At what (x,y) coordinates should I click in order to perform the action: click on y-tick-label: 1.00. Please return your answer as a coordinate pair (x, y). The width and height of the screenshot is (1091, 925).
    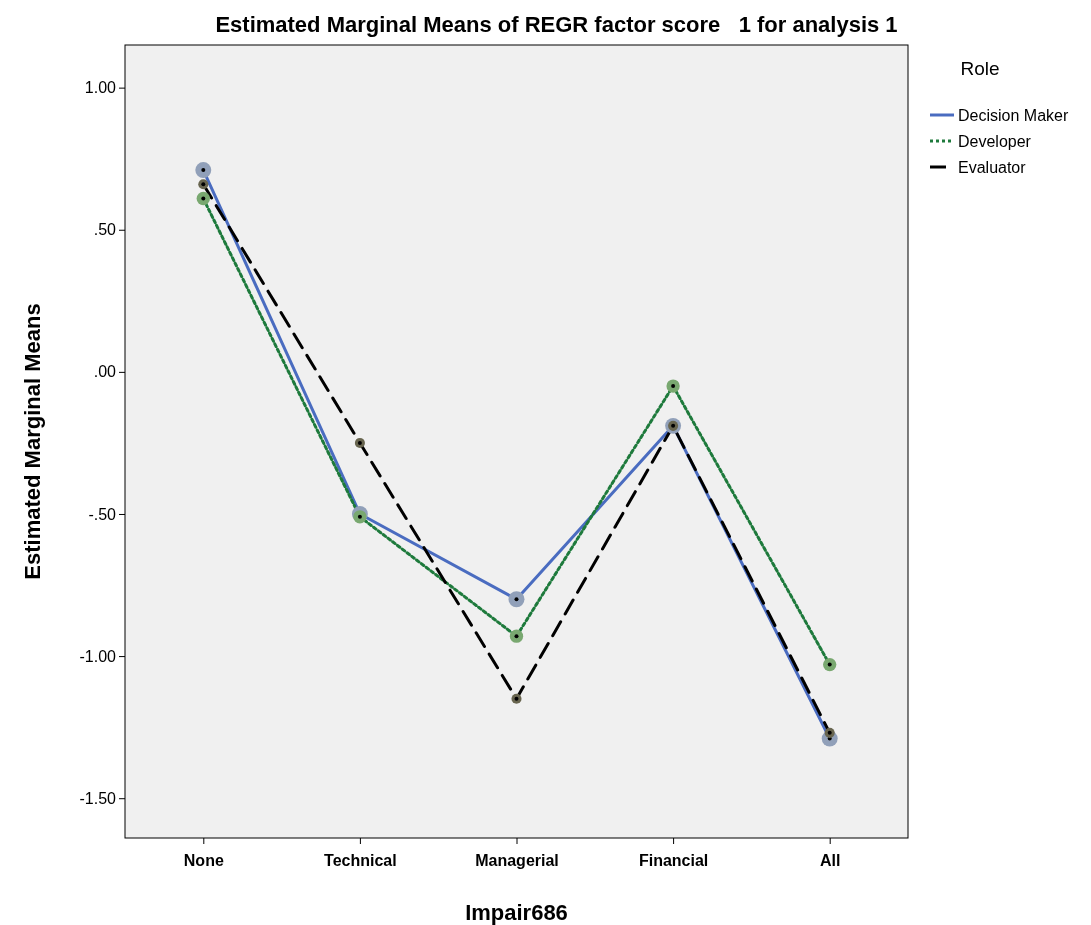
    Looking at the image, I should click on (100, 88).